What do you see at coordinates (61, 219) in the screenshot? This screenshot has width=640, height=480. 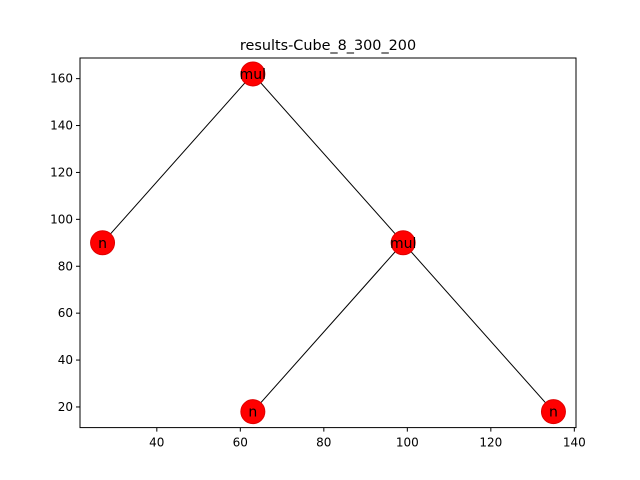 I see `y-tick-label: 100` at bounding box center [61, 219].